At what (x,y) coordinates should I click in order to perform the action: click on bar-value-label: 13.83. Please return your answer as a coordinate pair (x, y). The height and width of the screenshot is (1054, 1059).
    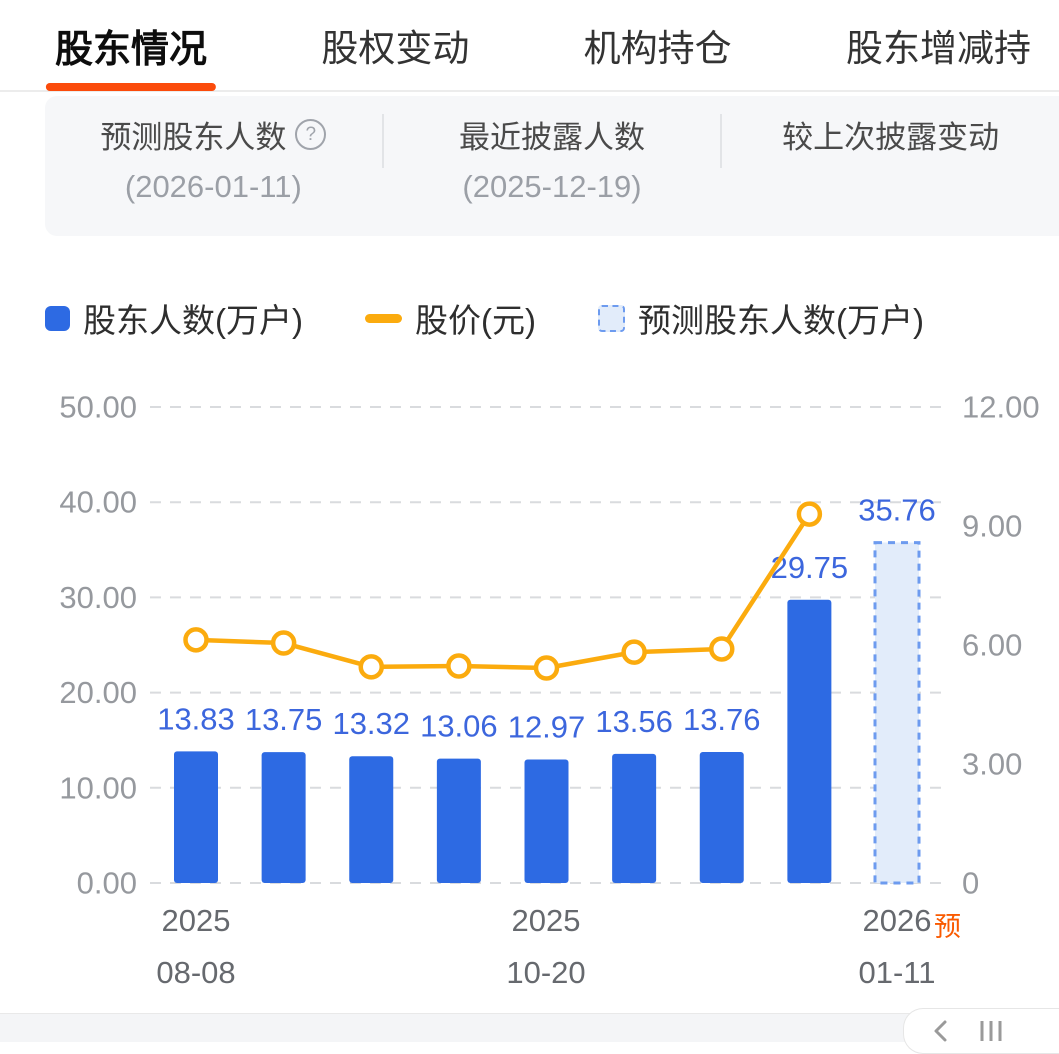
    Looking at the image, I should click on (196, 718).